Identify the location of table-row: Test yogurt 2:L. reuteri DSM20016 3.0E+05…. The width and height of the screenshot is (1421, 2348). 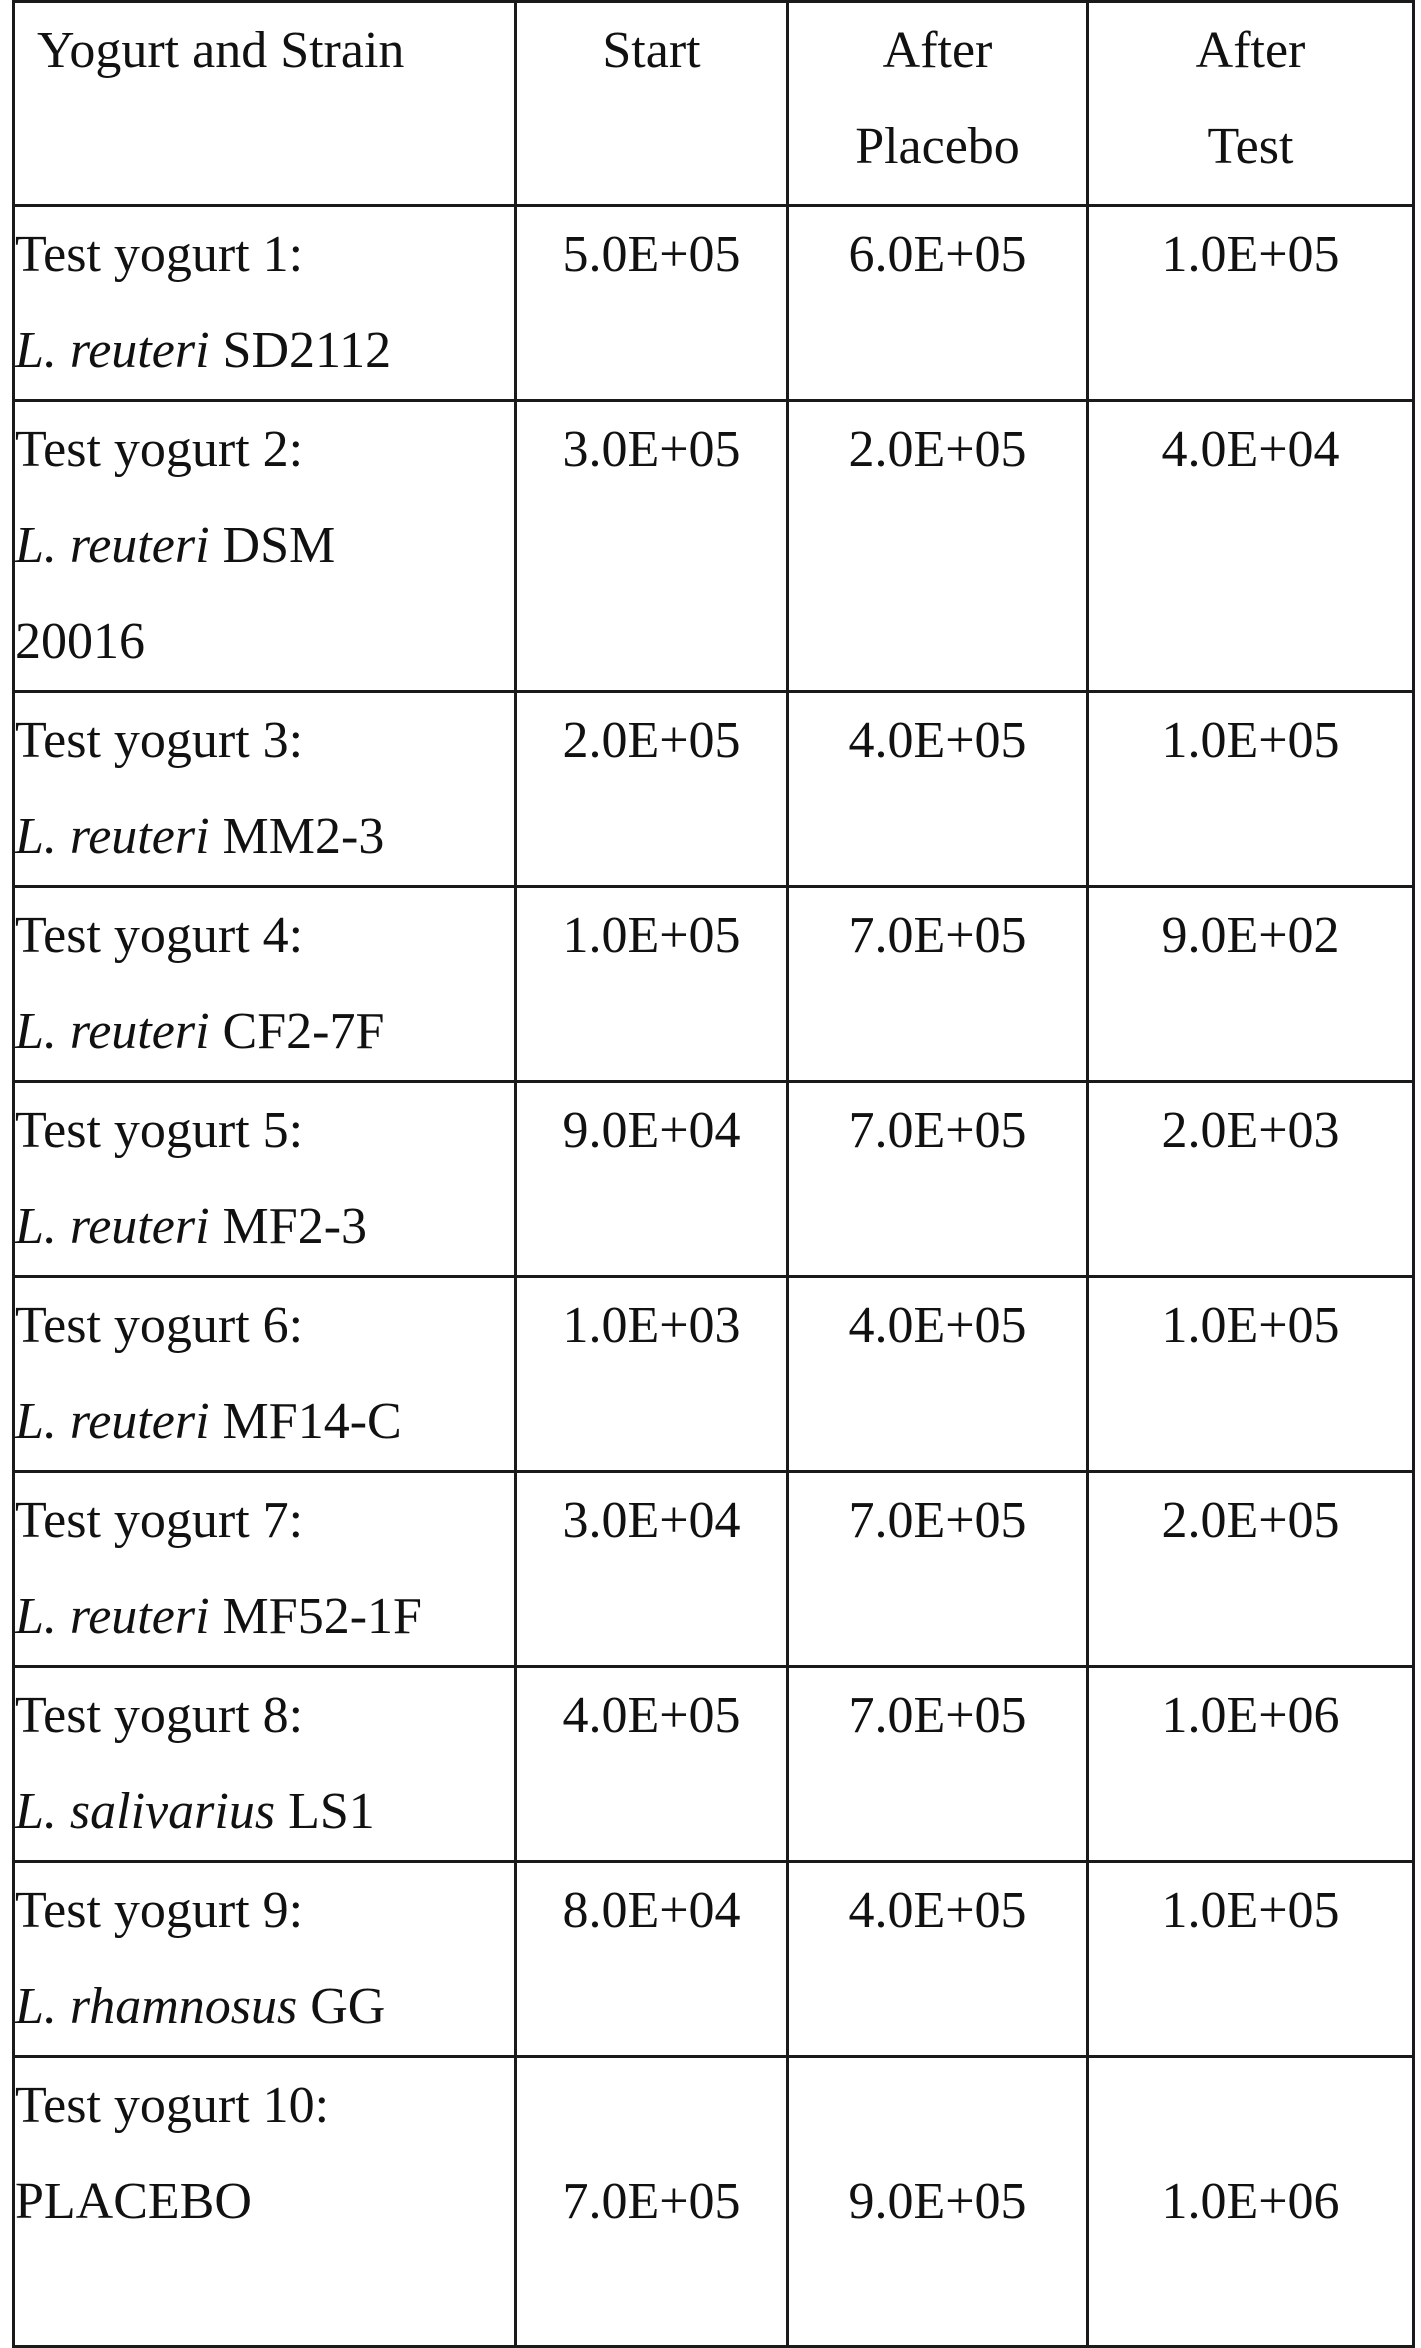
(714, 546).